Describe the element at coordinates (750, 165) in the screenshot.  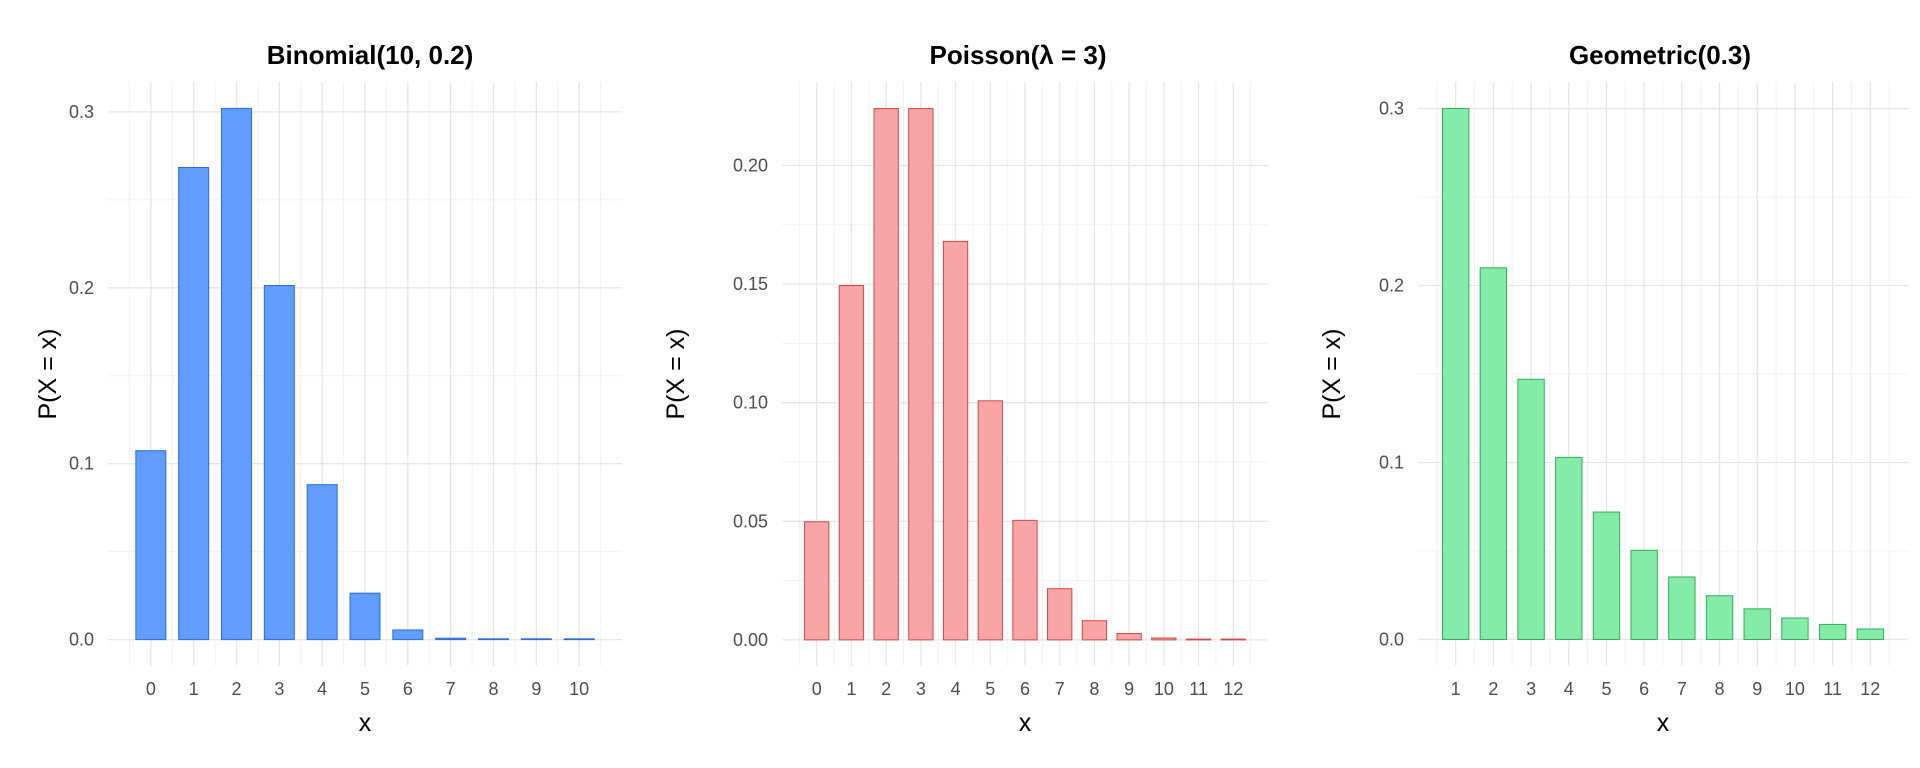
I see `y-tick-label: 0.20` at that location.